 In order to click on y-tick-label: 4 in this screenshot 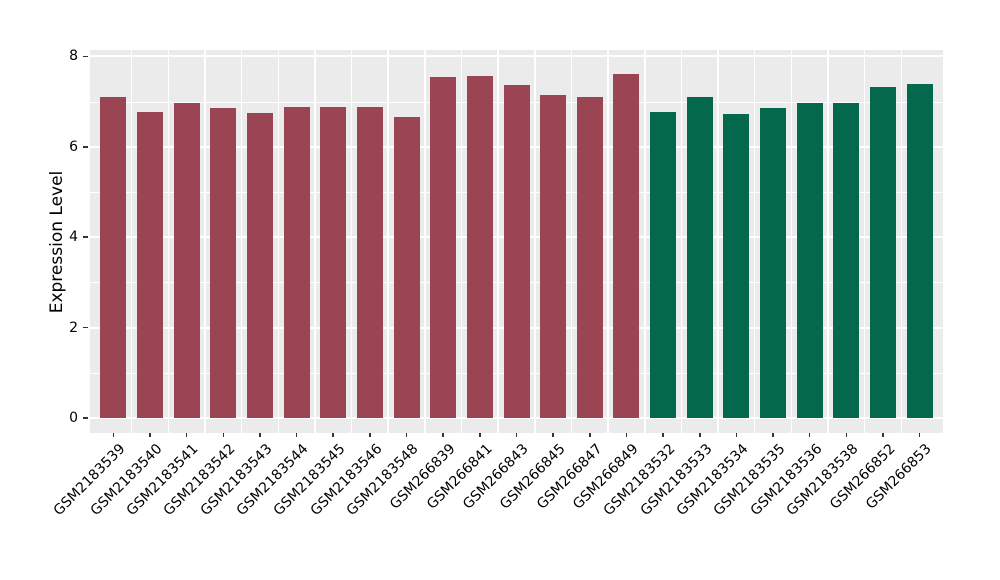, I will do `click(73, 237)`.